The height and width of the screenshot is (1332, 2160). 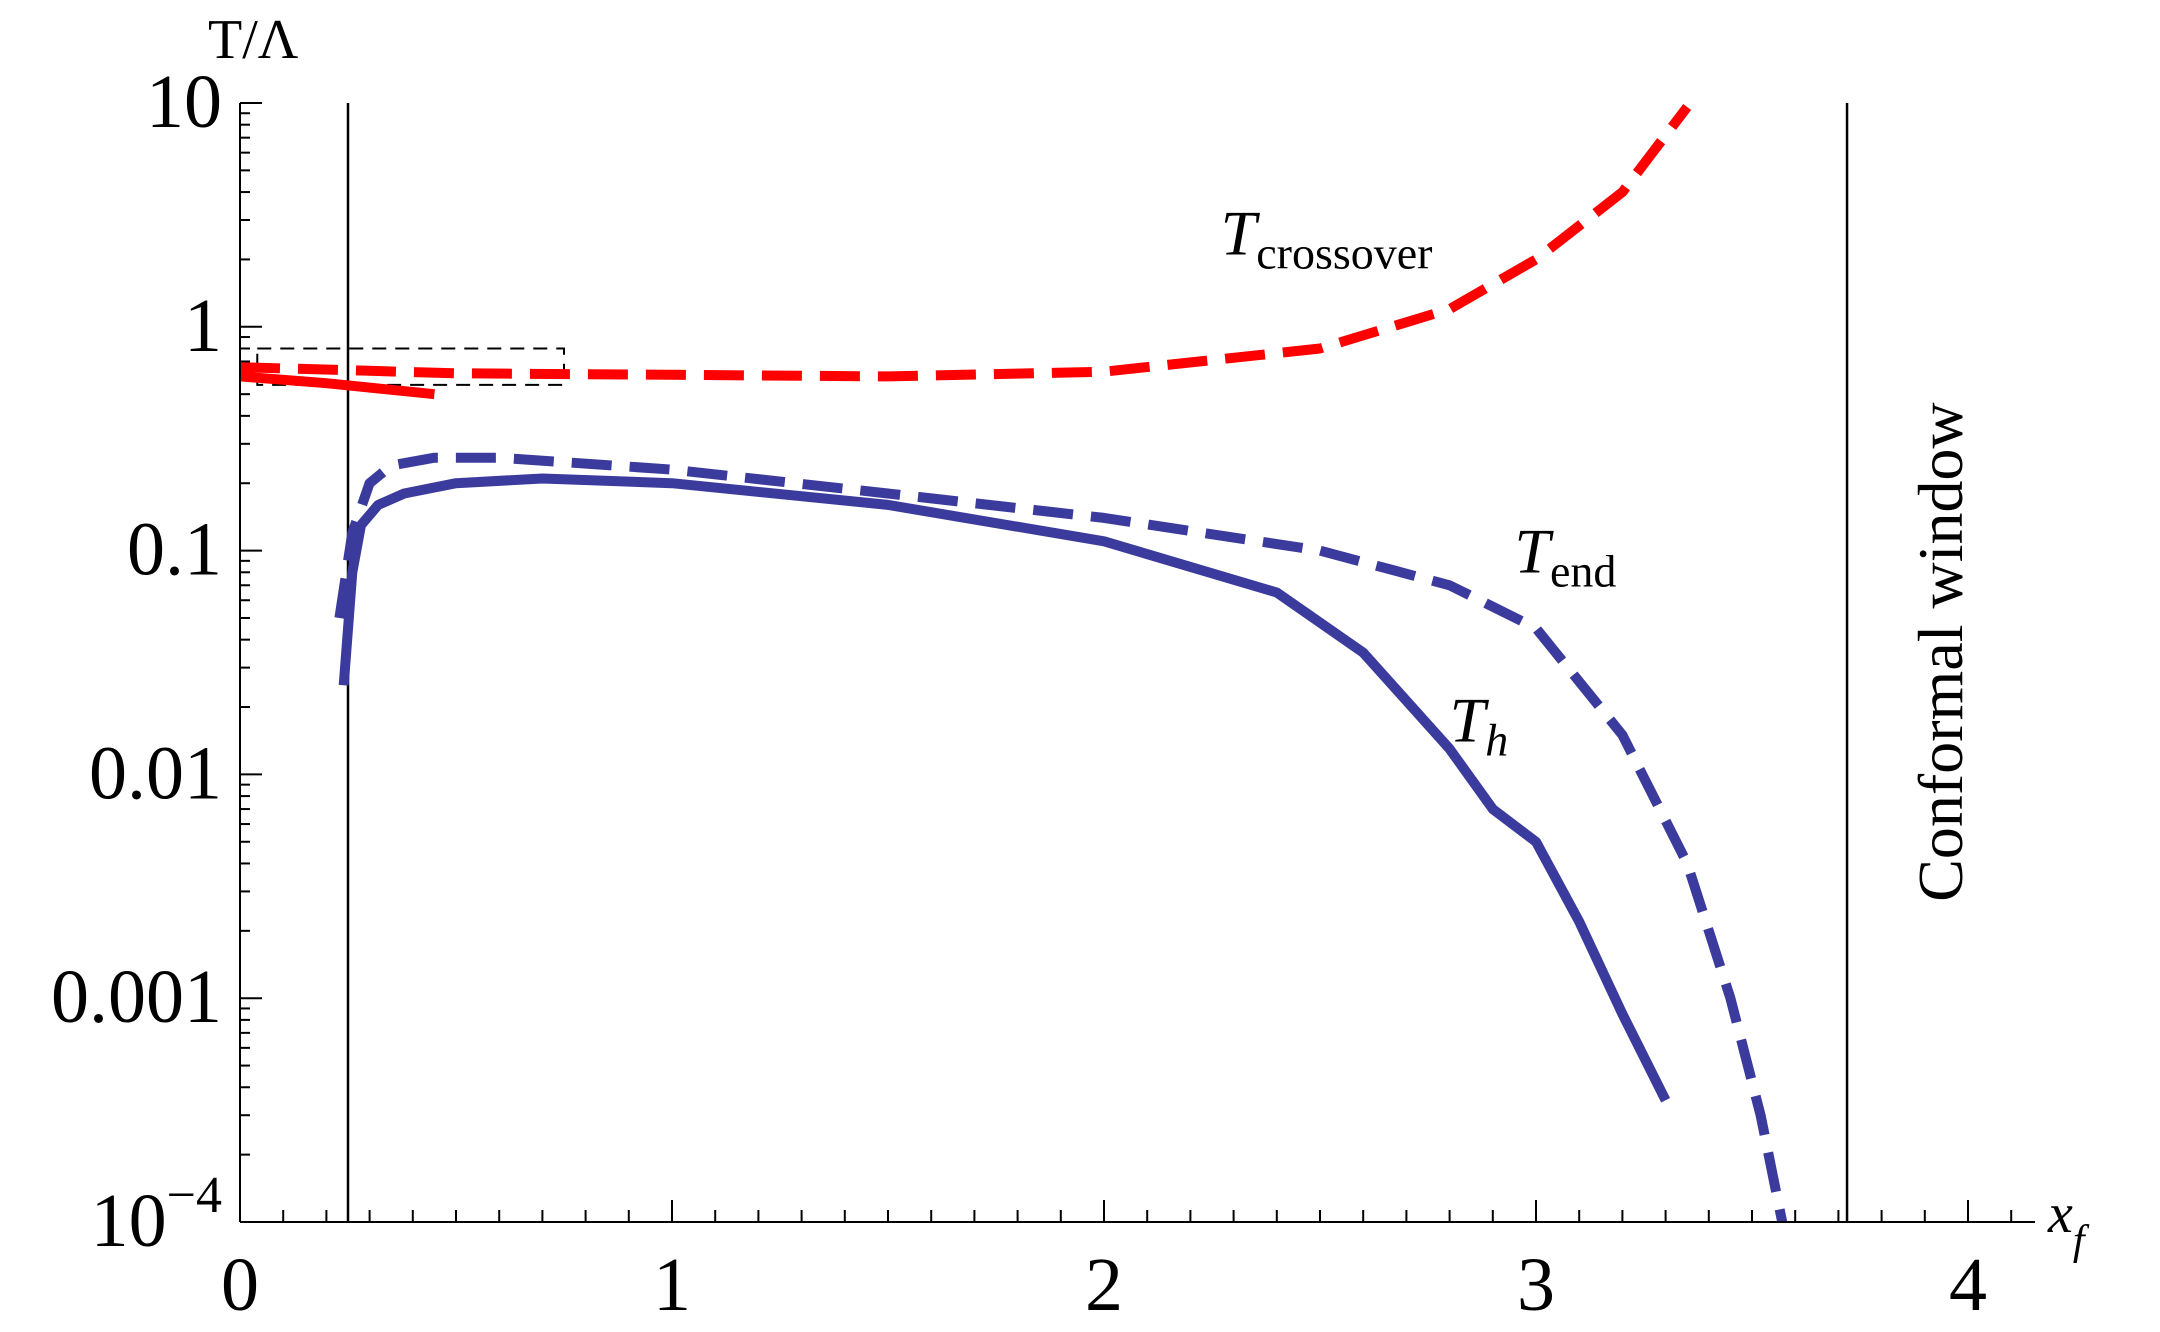 I want to click on curve-label-crossover: Tcrossover, so click(x=1327, y=238).